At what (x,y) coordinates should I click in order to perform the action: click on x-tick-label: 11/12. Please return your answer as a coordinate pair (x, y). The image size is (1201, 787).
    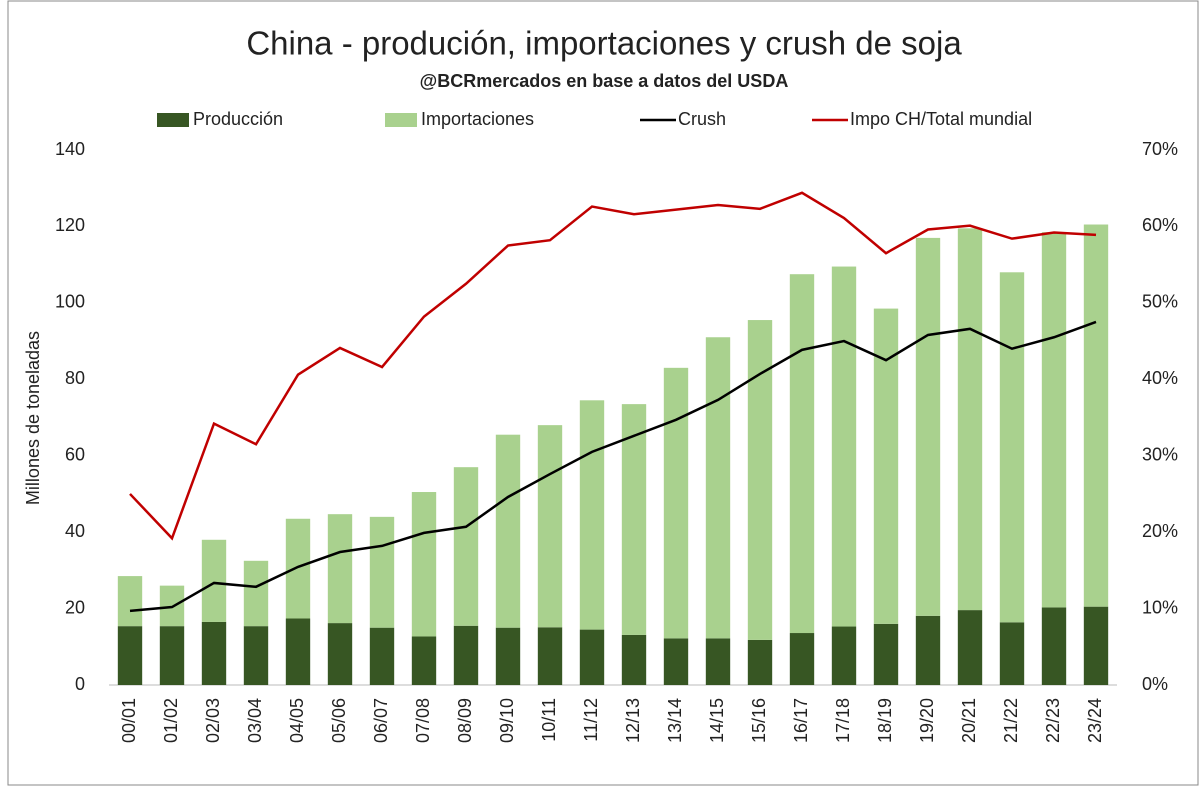
    Looking at the image, I should click on (591, 720).